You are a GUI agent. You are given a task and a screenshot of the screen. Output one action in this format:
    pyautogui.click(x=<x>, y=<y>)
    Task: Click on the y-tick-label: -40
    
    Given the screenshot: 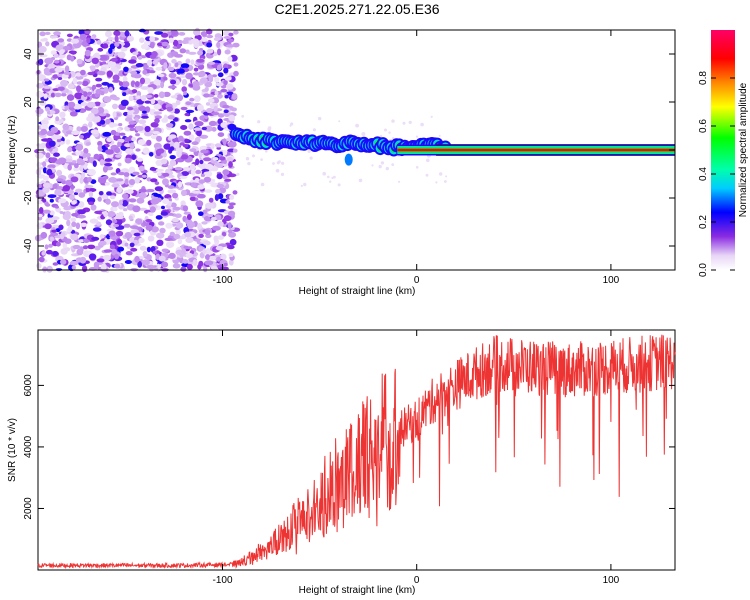 What is the action you would take?
    pyautogui.click(x=28, y=245)
    